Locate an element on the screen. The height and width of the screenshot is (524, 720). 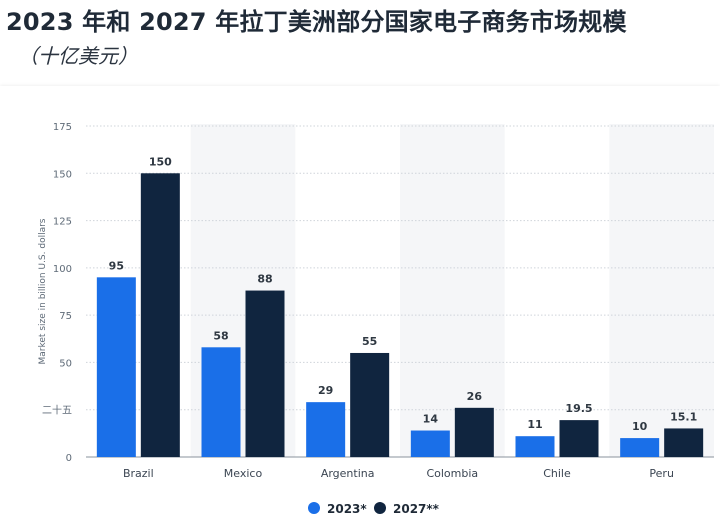
x-tick-label: Argentina is located at coordinates (348, 473).